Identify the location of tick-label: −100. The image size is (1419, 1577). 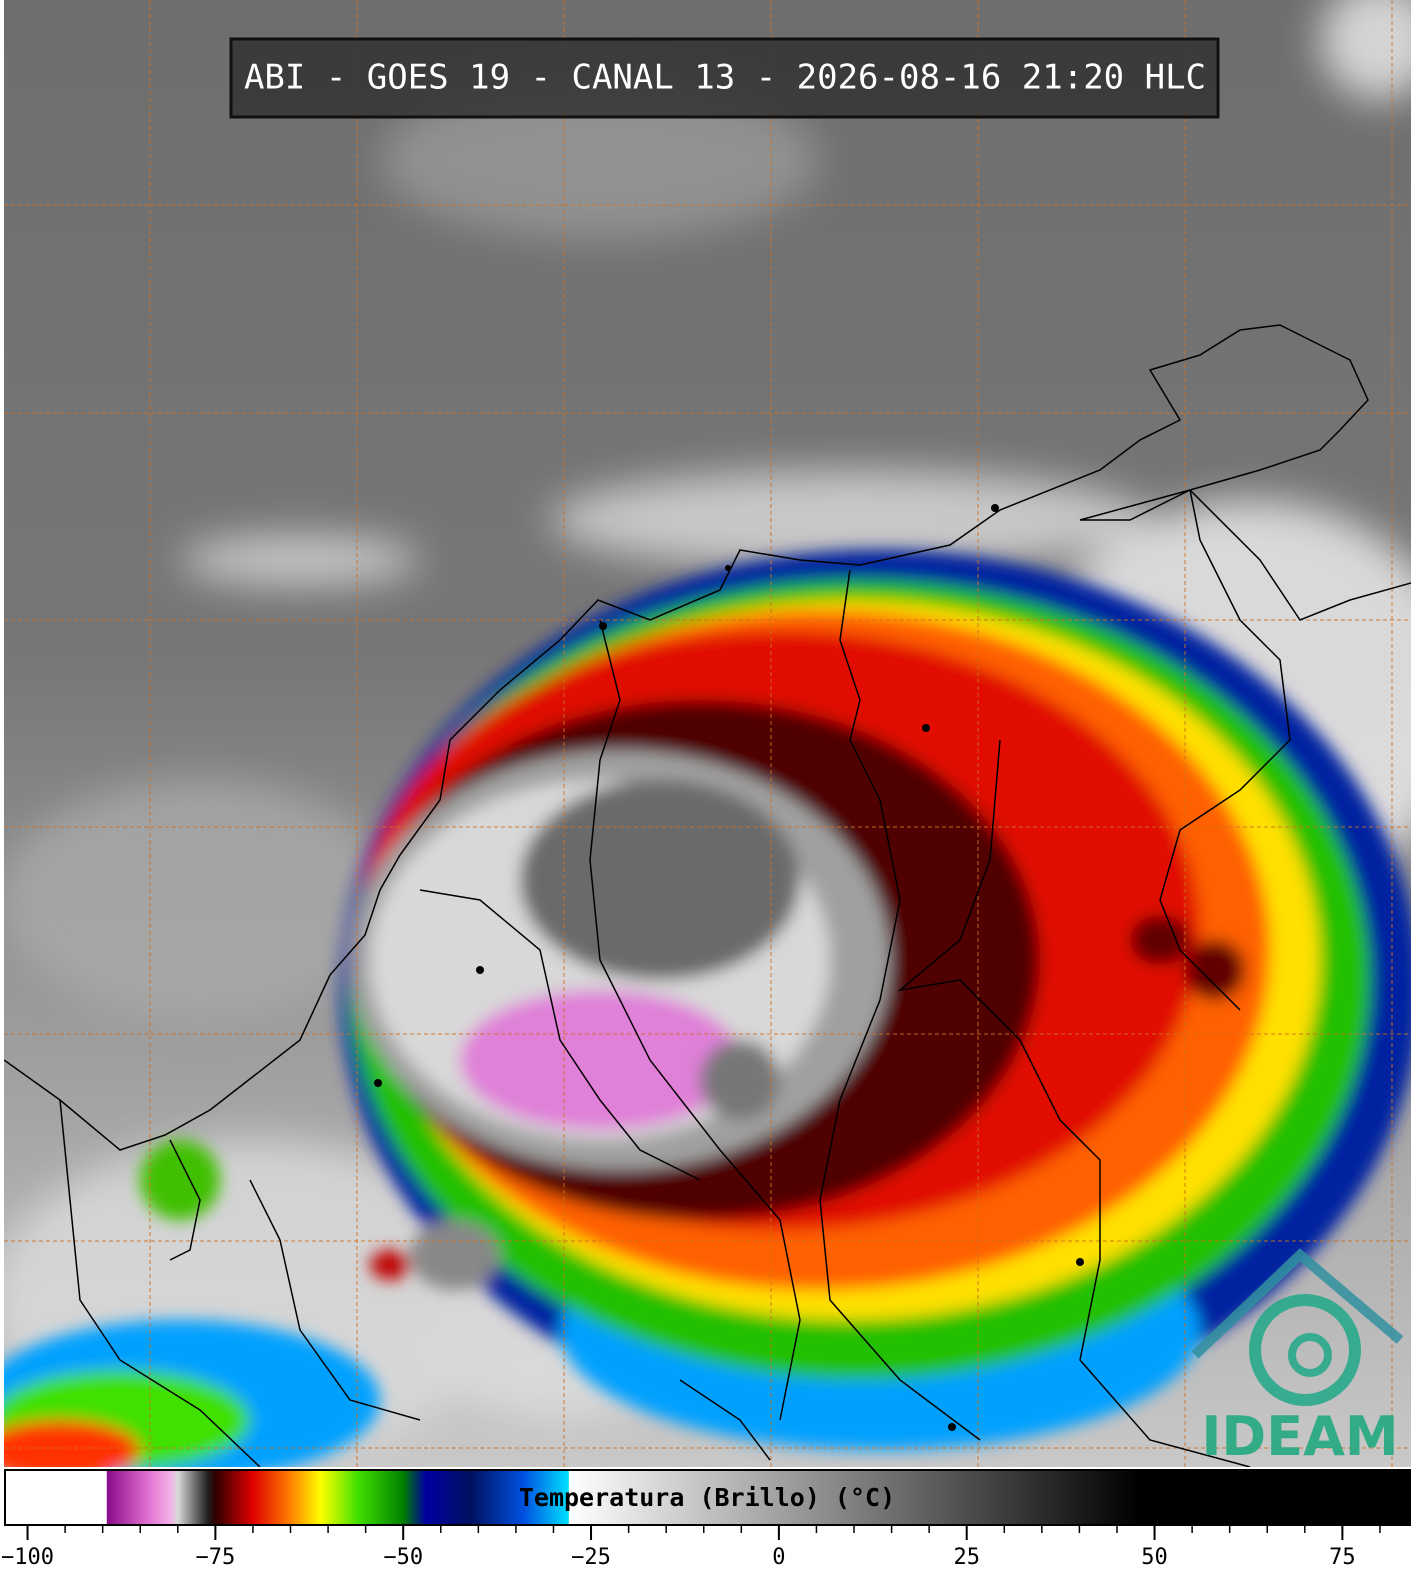
(27, 1557).